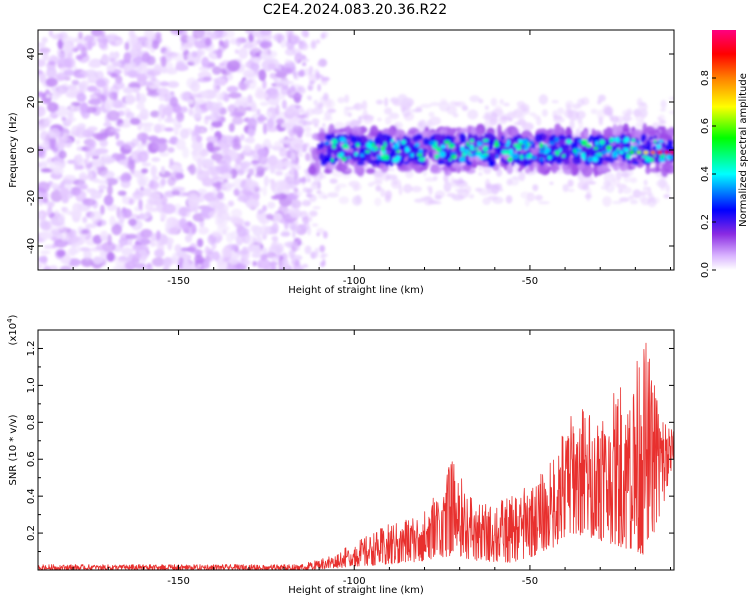 The height and width of the screenshot is (600, 750). I want to click on colorbar-tick-label: 0.8, so click(705, 78).